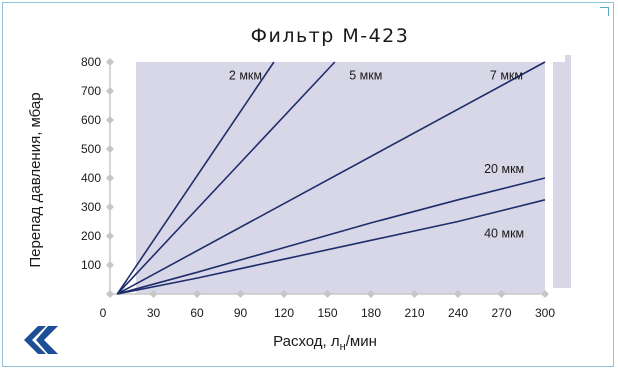 Image resolution: width=618 pixels, height=371 pixels. Describe the element at coordinates (501, 313) in the screenshot. I see `x-tick-label: 270` at that location.